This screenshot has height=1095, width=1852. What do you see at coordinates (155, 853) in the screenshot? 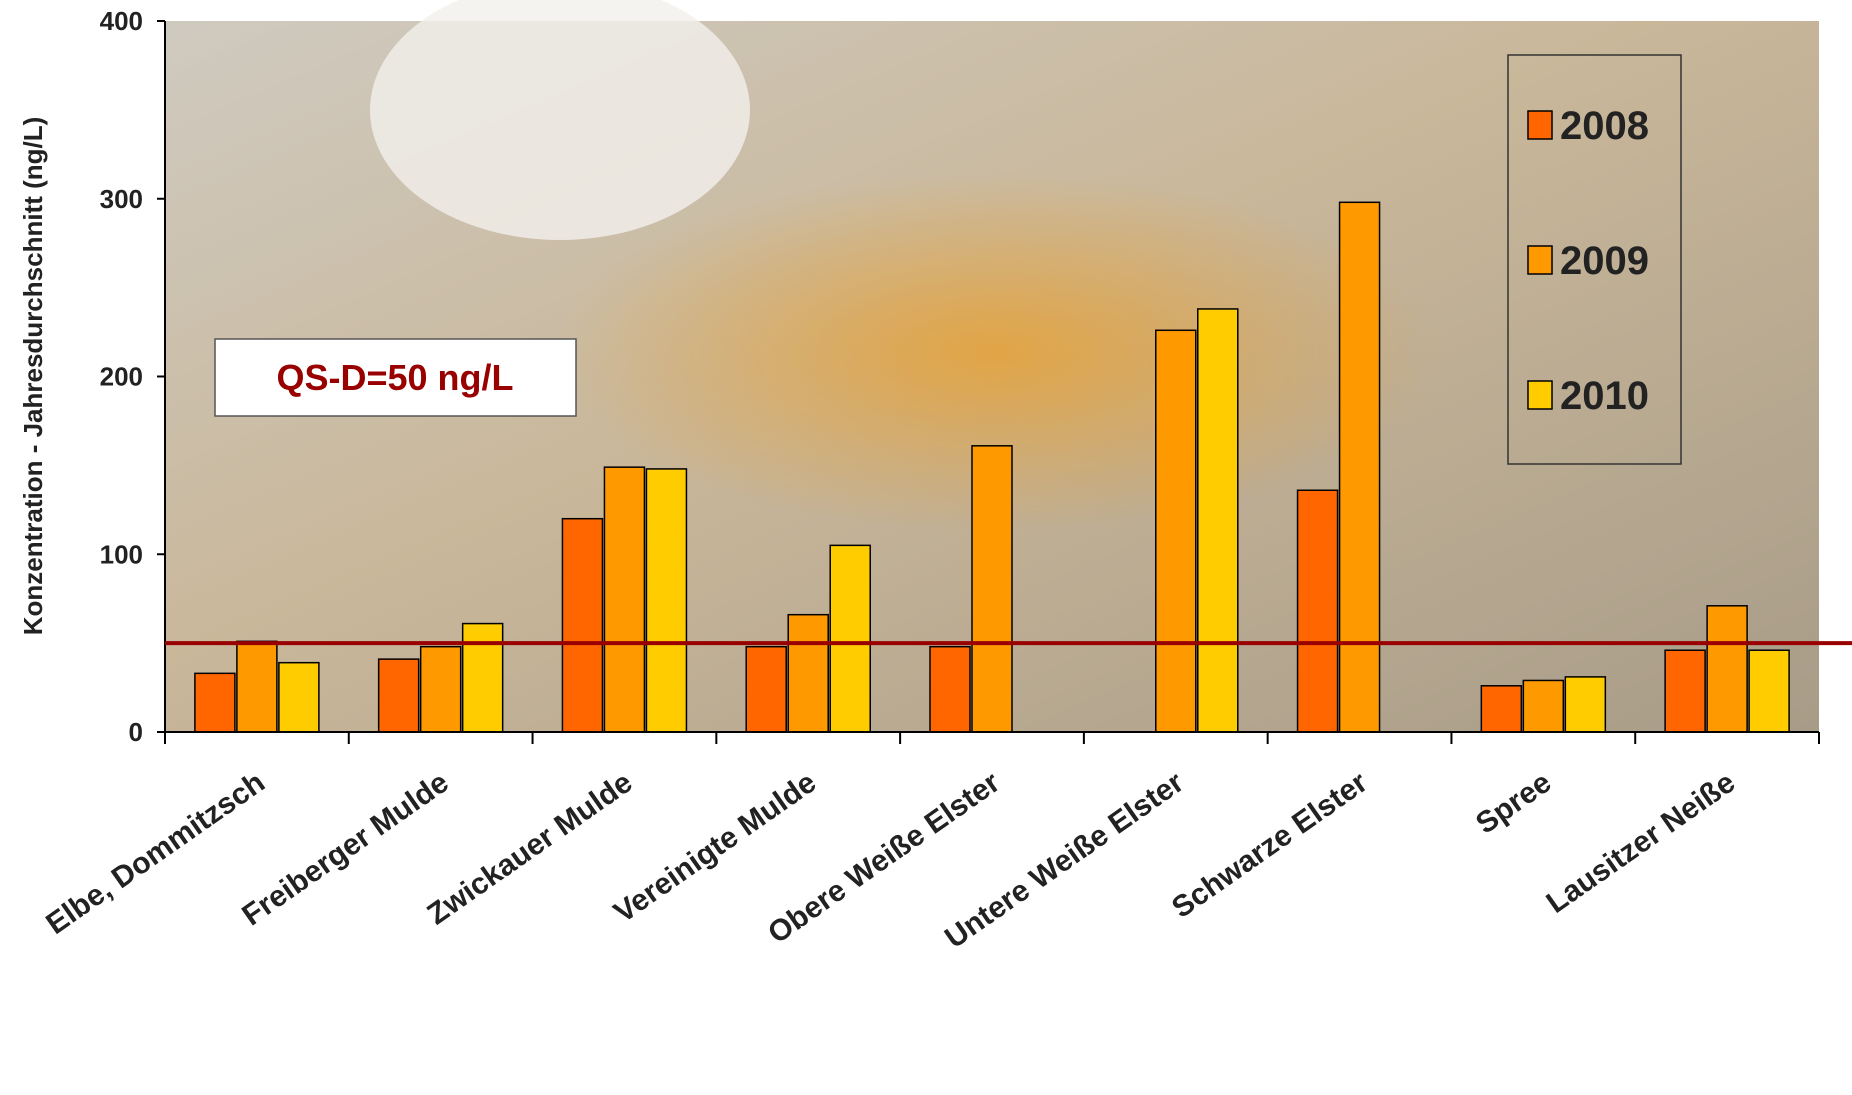
I see `x-tick-label: Elbe, Dommitzsch` at bounding box center [155, 853].